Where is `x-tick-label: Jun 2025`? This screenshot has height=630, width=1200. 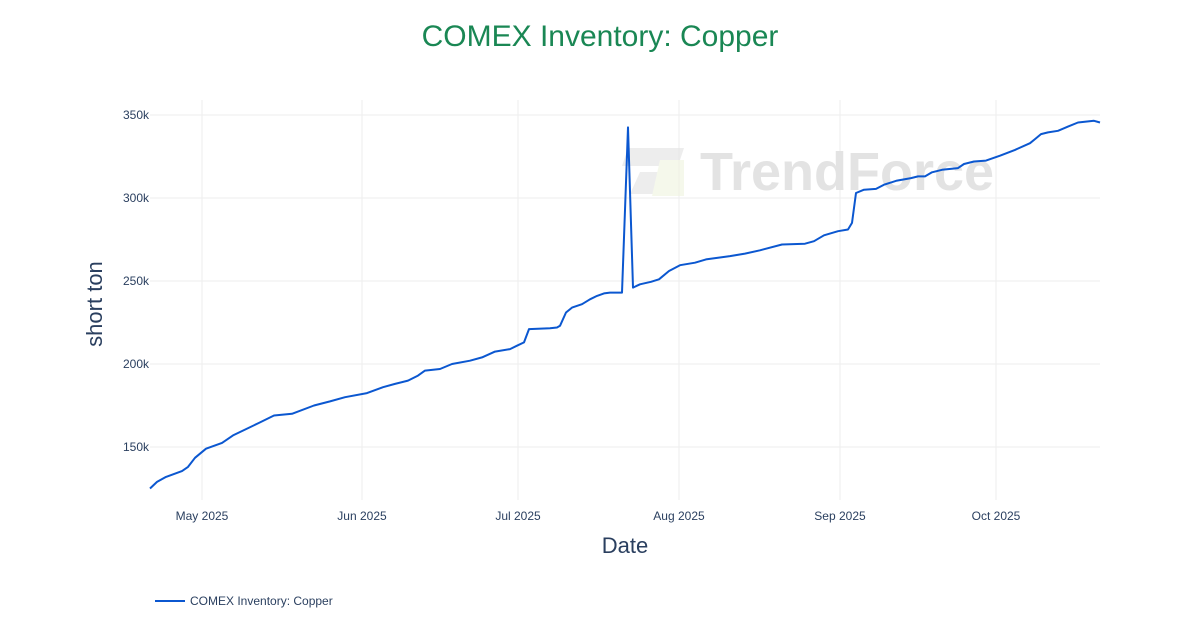
x-tick-label: Jun 2025 is located at coordinates (362, 516).